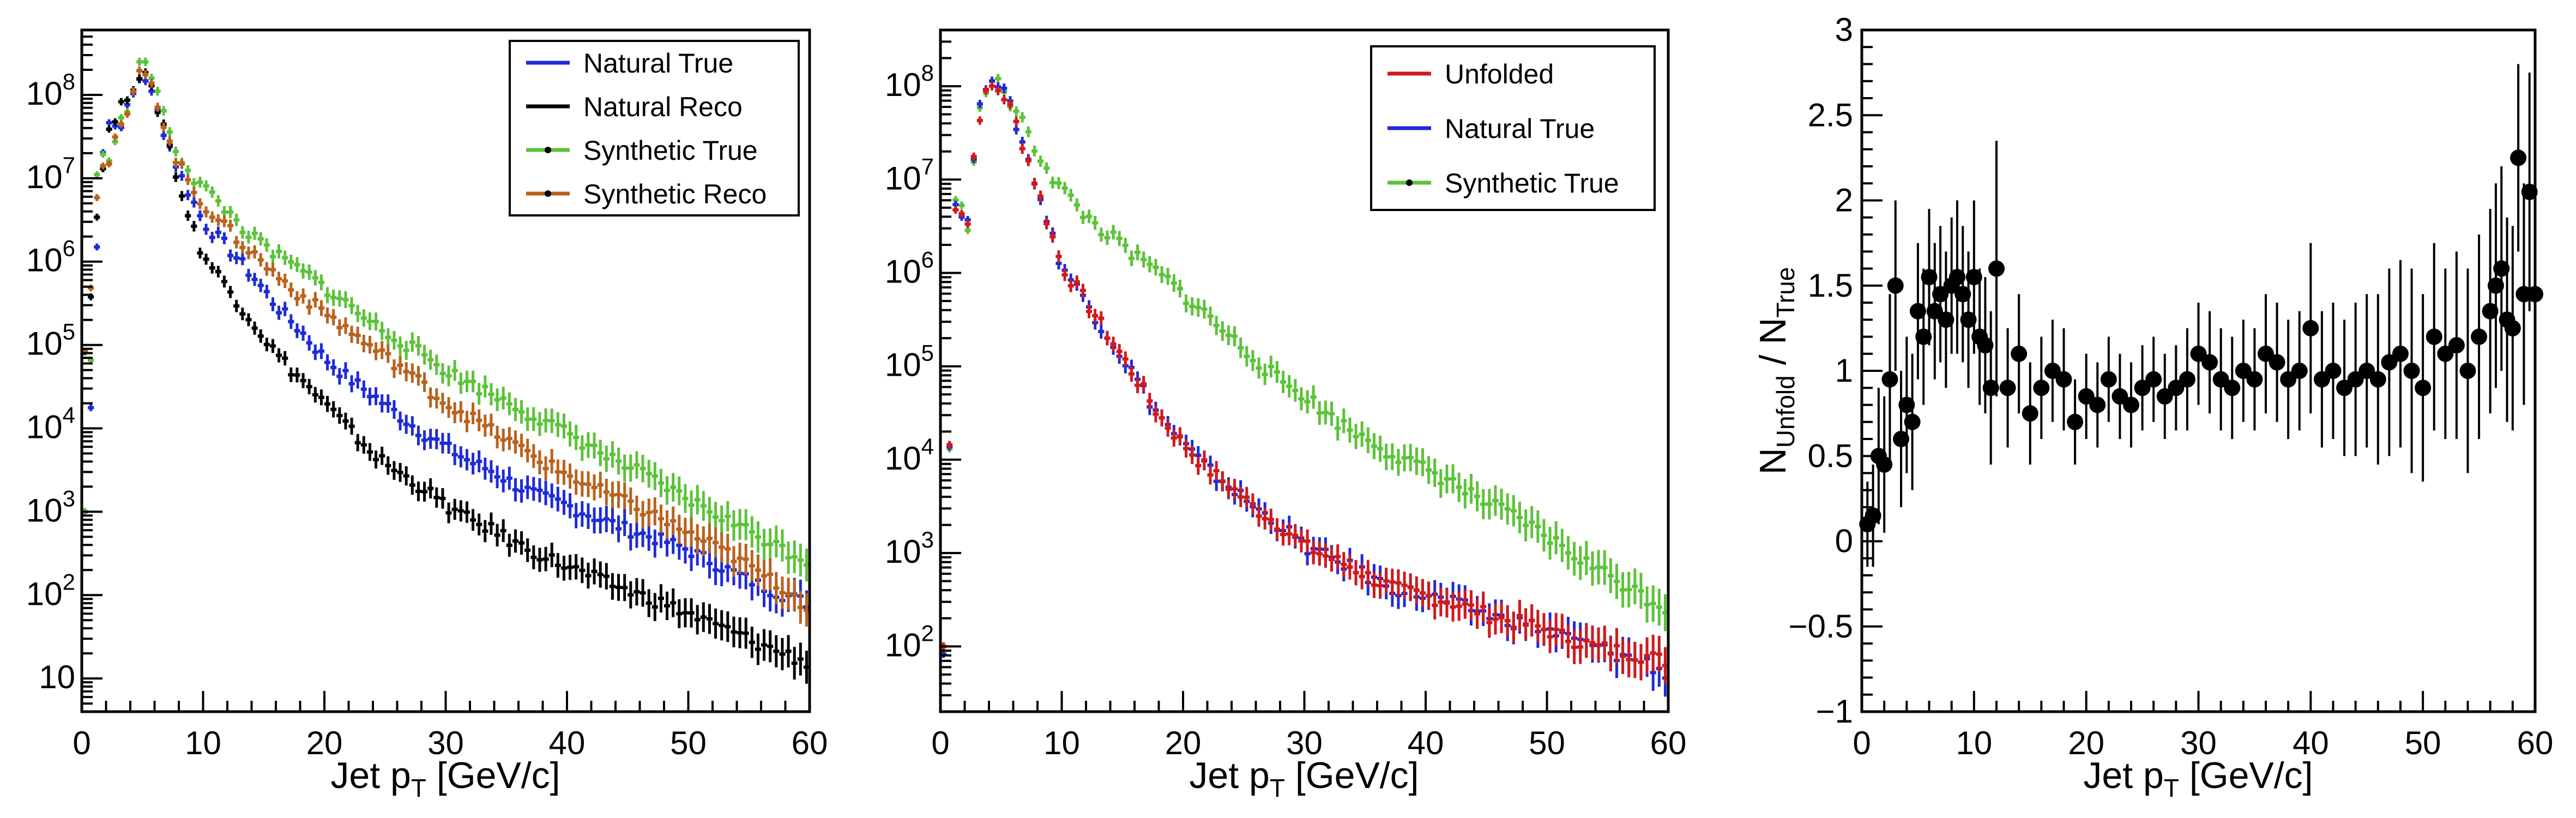 The image size is (2576, 818). Describe the element at coordinates (51, 506) in the screenshot. I see `left-y-tick-label: 10³` at that location.